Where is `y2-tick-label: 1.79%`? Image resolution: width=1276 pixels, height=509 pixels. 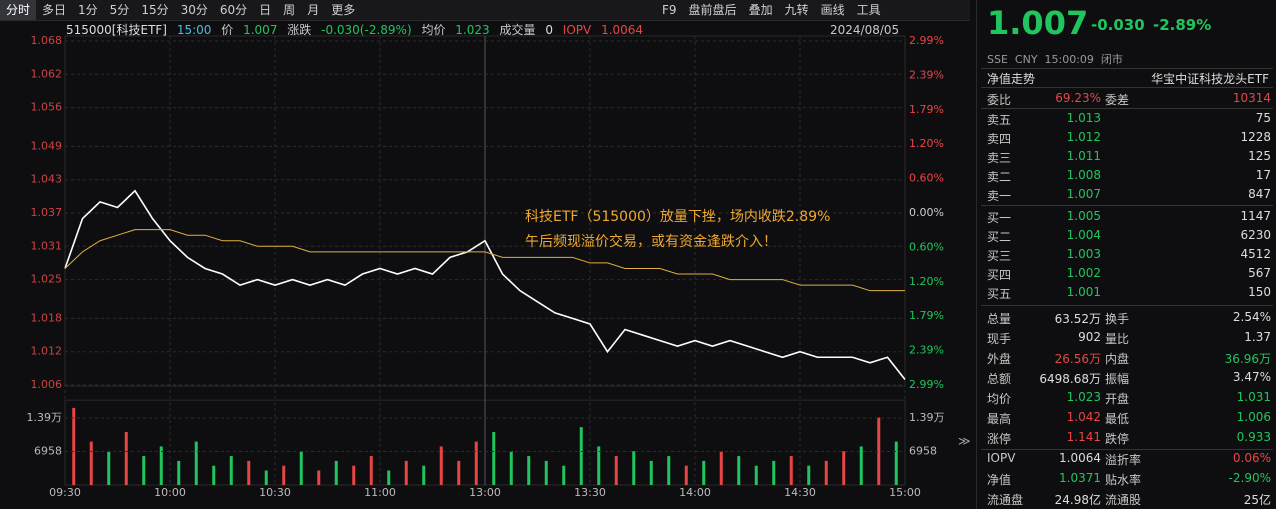 y2-tick-label: 1.79% is located at coordinates (926, 315).